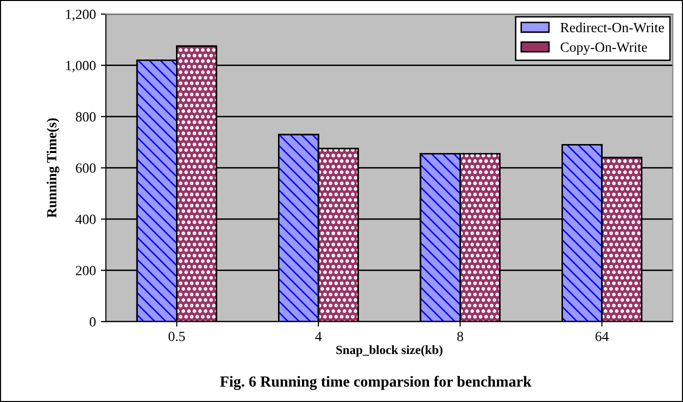 The image size is (683, 402). Describe the element at coordinates (460, 337) in the screenshot. I see `x-tick-label: 8` at that location.